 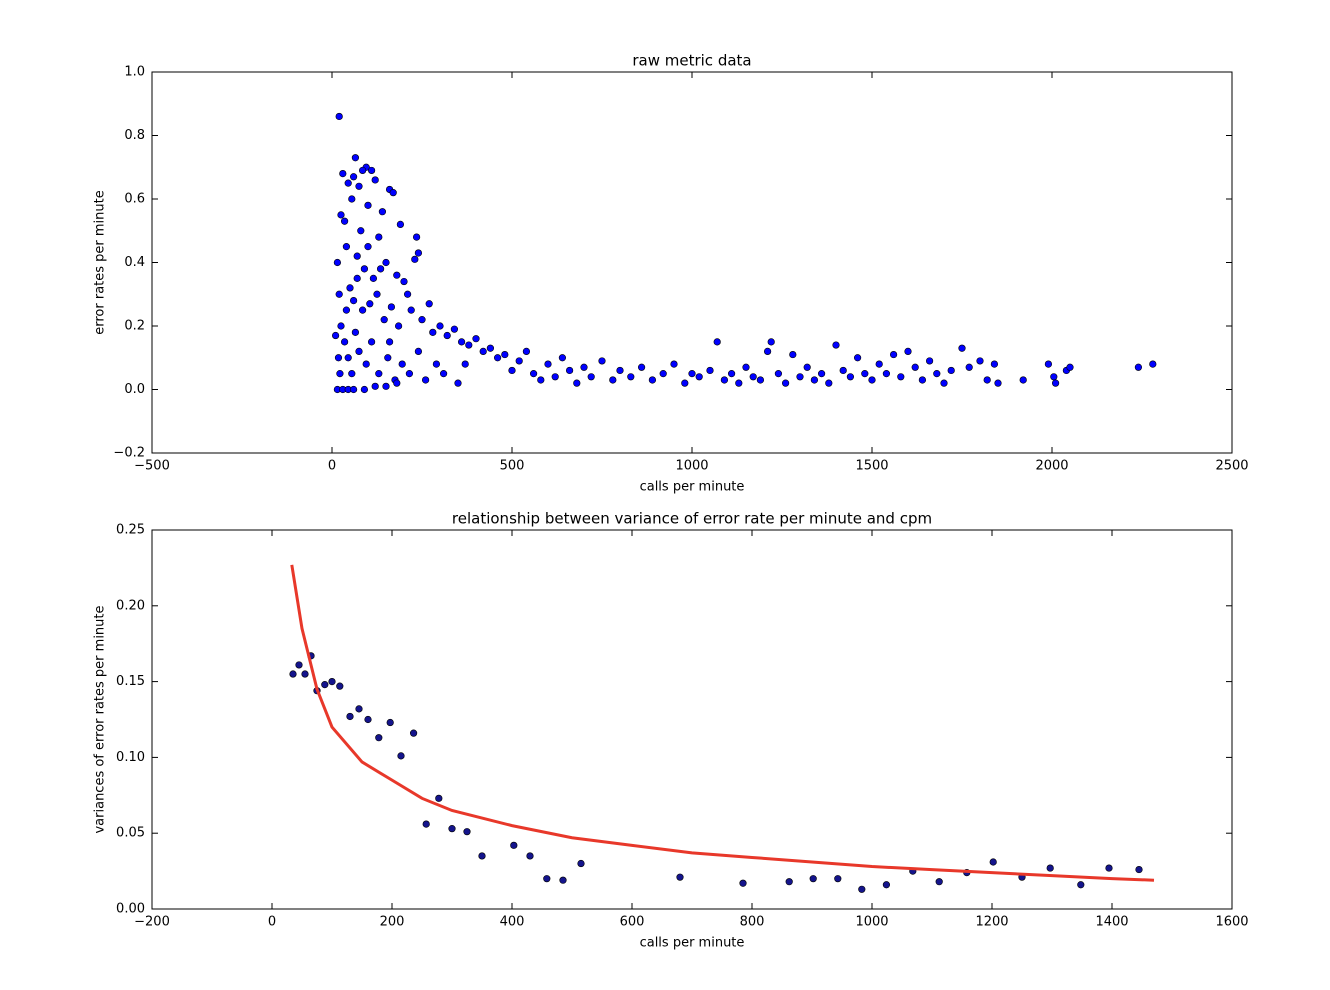 I want to click on y-axis-label: variances of error rates per minute, so click(x=100, y=719).